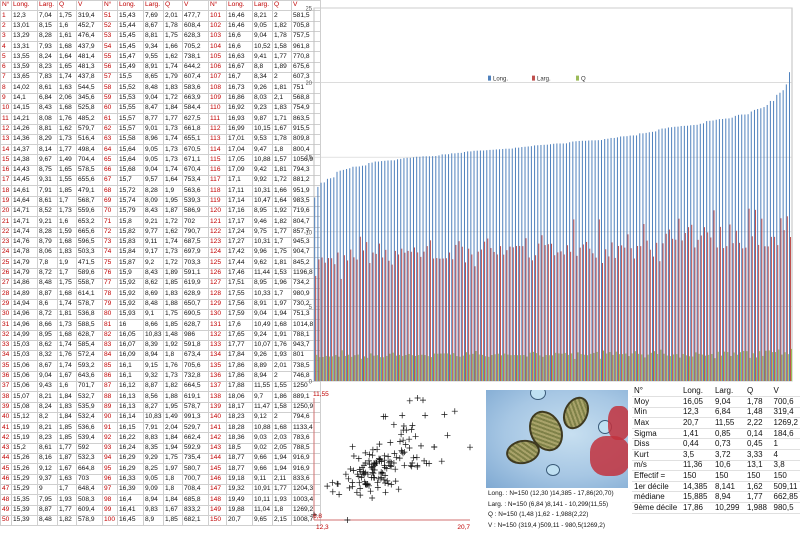 This screenshot has width=800, height=533. Describe the element at coordinates (110, 510) in the screenshot. I see `row-number-cell: 99` at that location.